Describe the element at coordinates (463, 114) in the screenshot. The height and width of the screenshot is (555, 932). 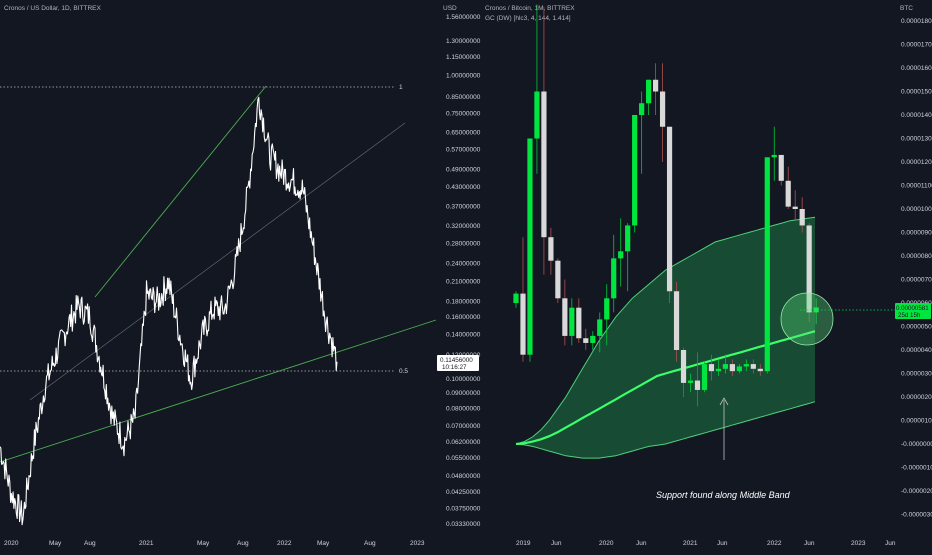
I see `usd-y-tick: 0.75000000` at that location.